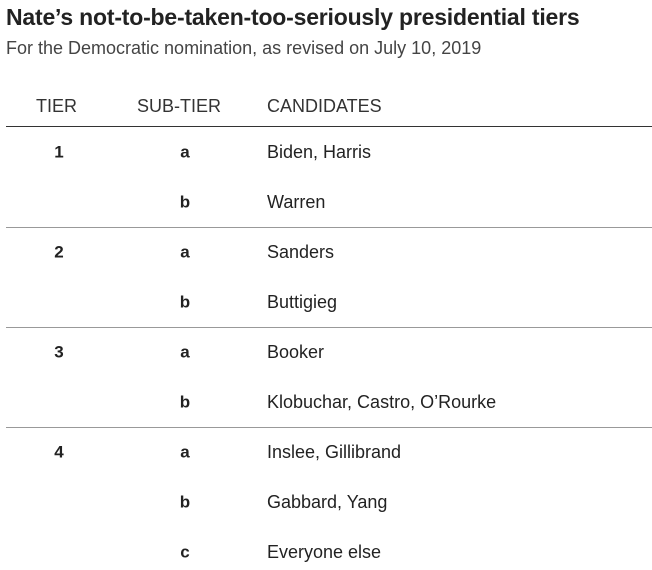 The image size is (652, 570). Describe the element at coordinates (296, 202) in the screenshot. I see `candidates-cell: Warren` at that location.